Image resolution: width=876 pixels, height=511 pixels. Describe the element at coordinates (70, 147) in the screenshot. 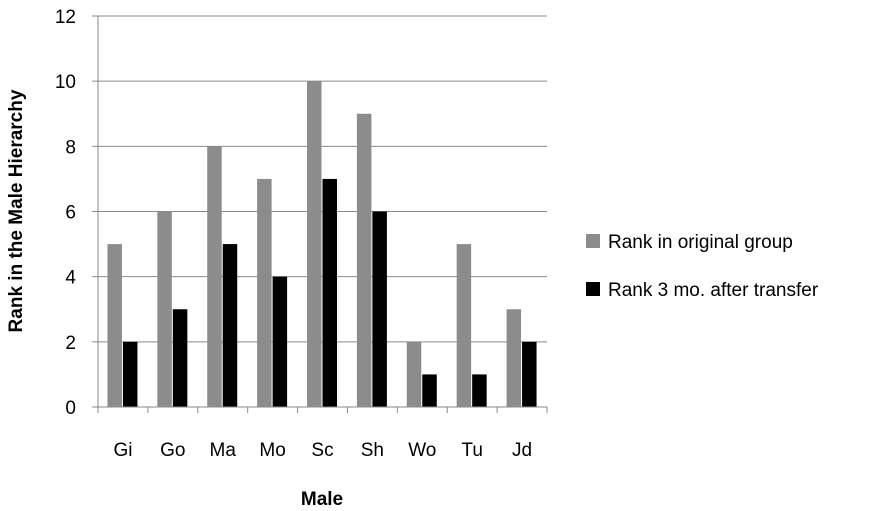

I see `y-tick-label: 8` at that location.